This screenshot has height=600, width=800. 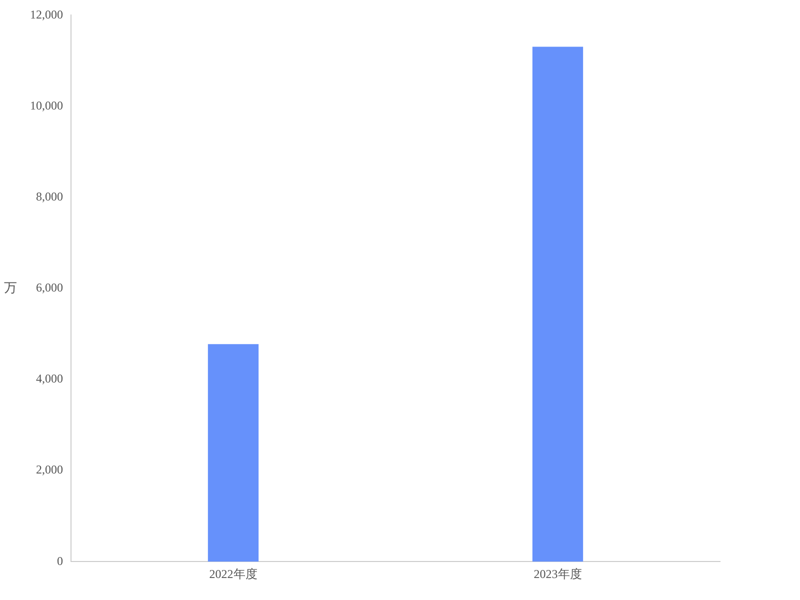 What do you see at coordinates (10, 288) in the screenshot?
I see `y-axis-title: 万` at bounding box center [10, 288].